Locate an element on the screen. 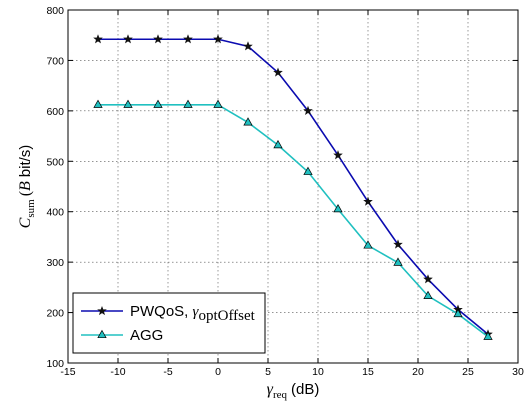 The image size is (526, 402). x-tick-label: 15 is located at coordinates (368, 372).